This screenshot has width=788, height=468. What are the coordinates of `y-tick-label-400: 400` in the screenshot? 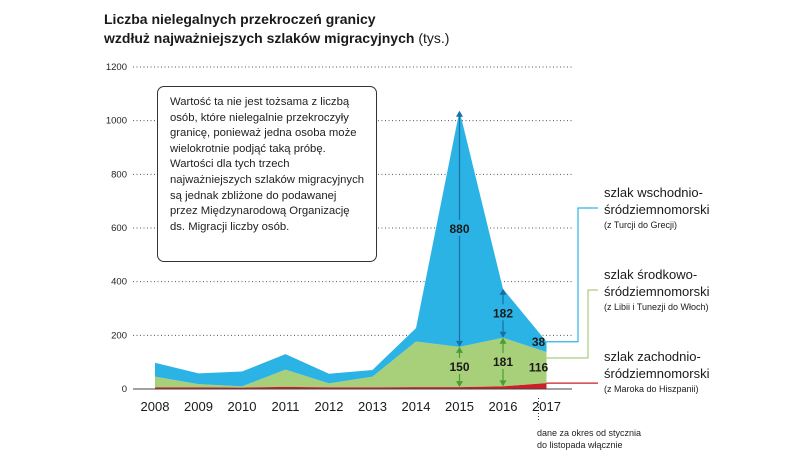 It's located at (119, 282).